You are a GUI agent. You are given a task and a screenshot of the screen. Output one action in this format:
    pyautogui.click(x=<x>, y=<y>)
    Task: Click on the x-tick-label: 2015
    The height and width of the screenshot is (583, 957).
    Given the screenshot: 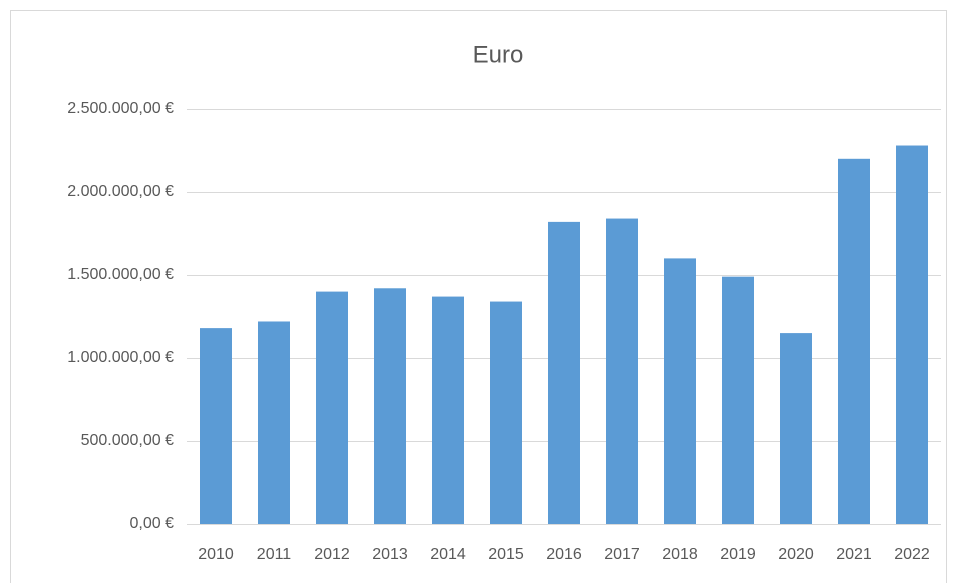 What is the action you would take?
    pyautogui.click(x=506, y=554)
    